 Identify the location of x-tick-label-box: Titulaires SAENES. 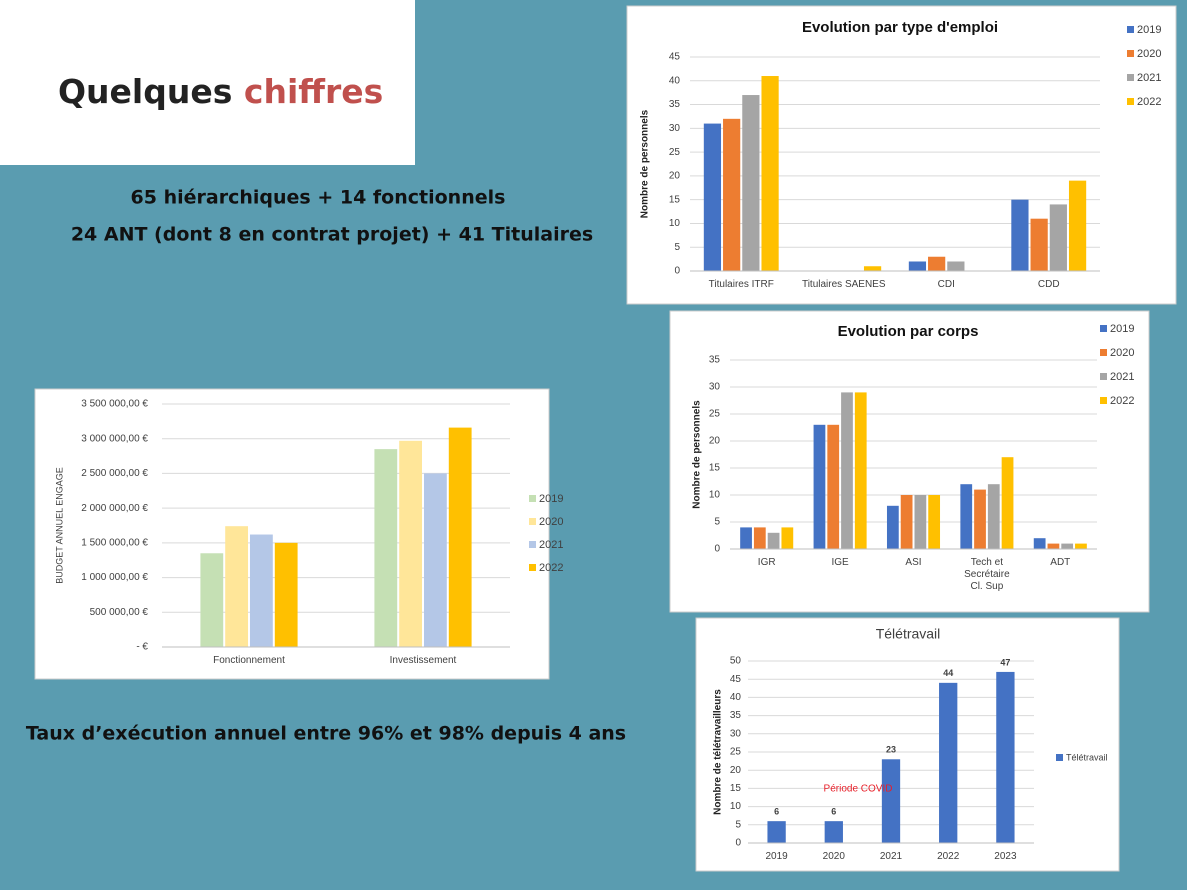
(844, 284).